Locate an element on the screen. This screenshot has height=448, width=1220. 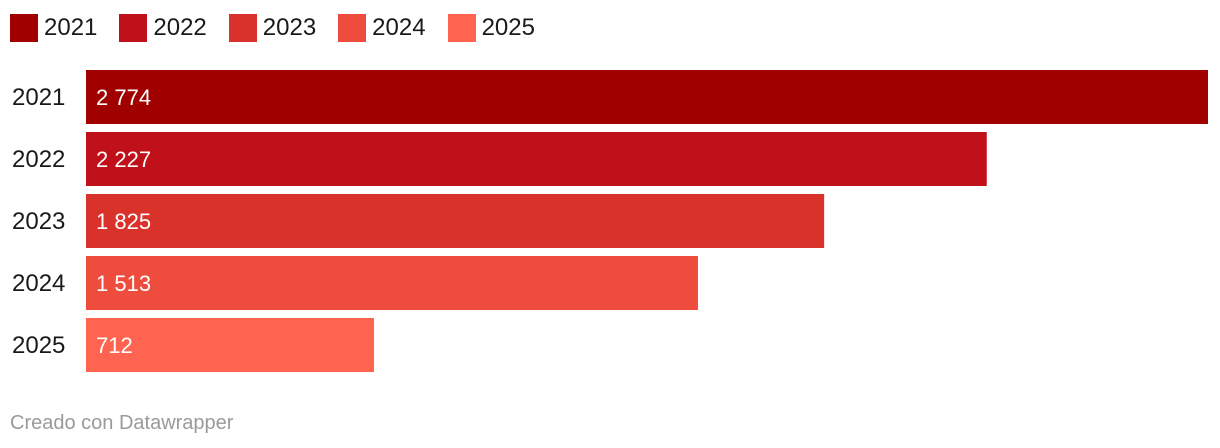
bar-2024 is located at coordinates (392, 283).